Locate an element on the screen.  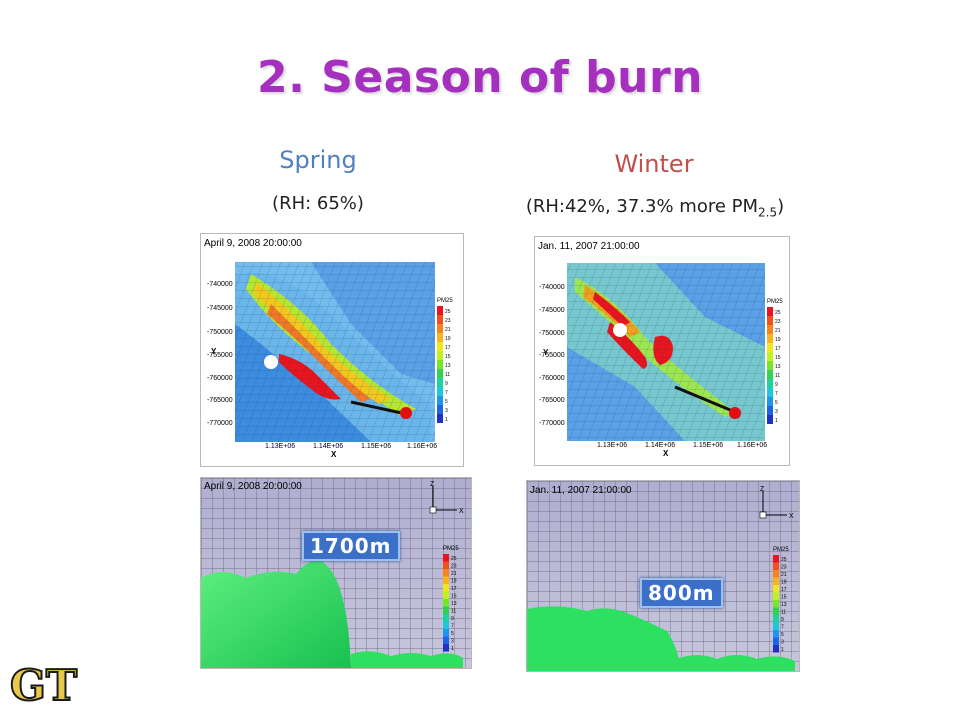
spring-heading: Spring is located at coordinates (318, 160).